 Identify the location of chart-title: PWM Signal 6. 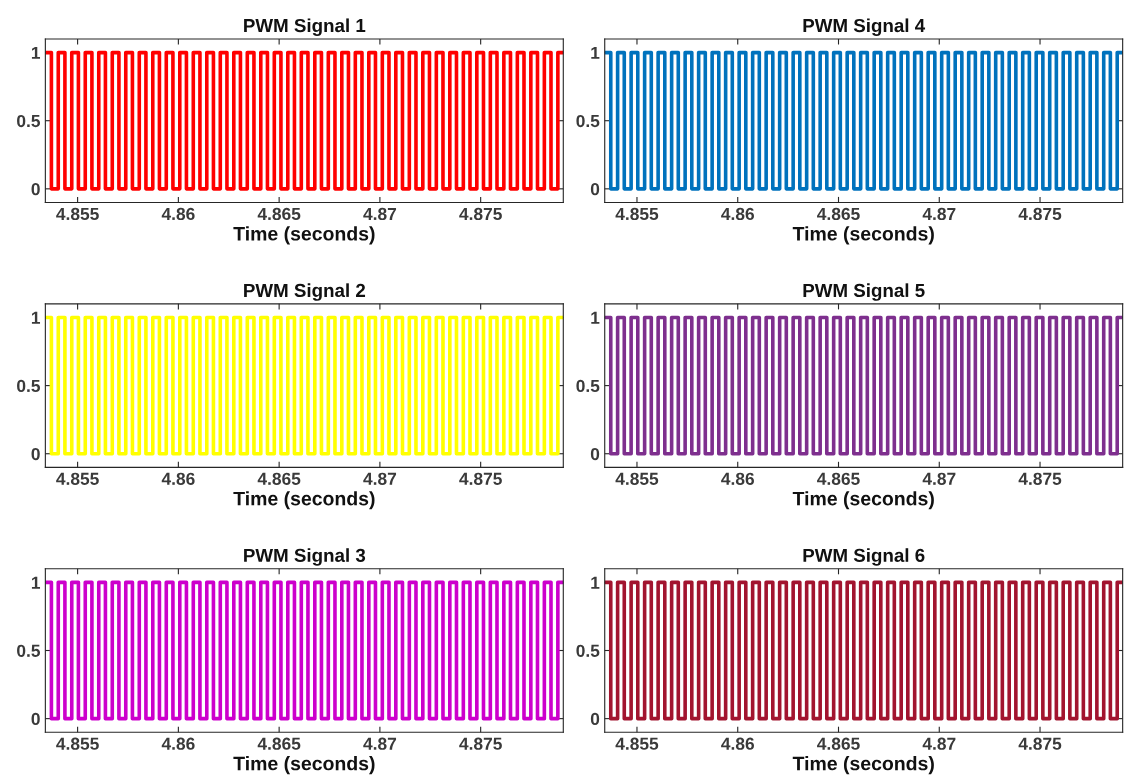
(864, 557).